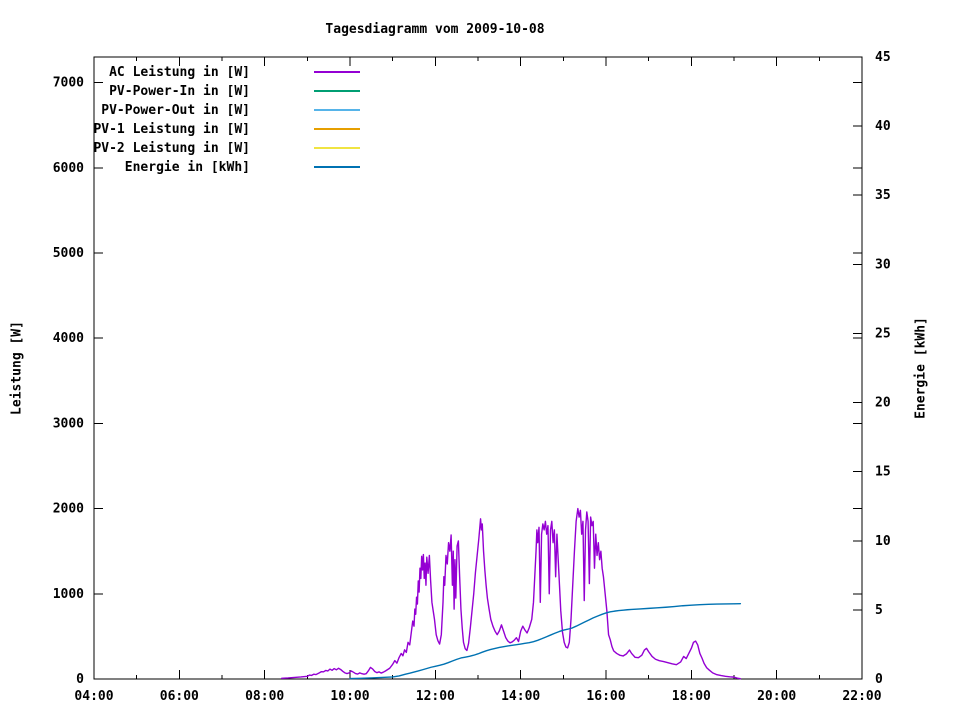  I want to click on legend-label: PV-Power-Out in [W], so click(175, 110).